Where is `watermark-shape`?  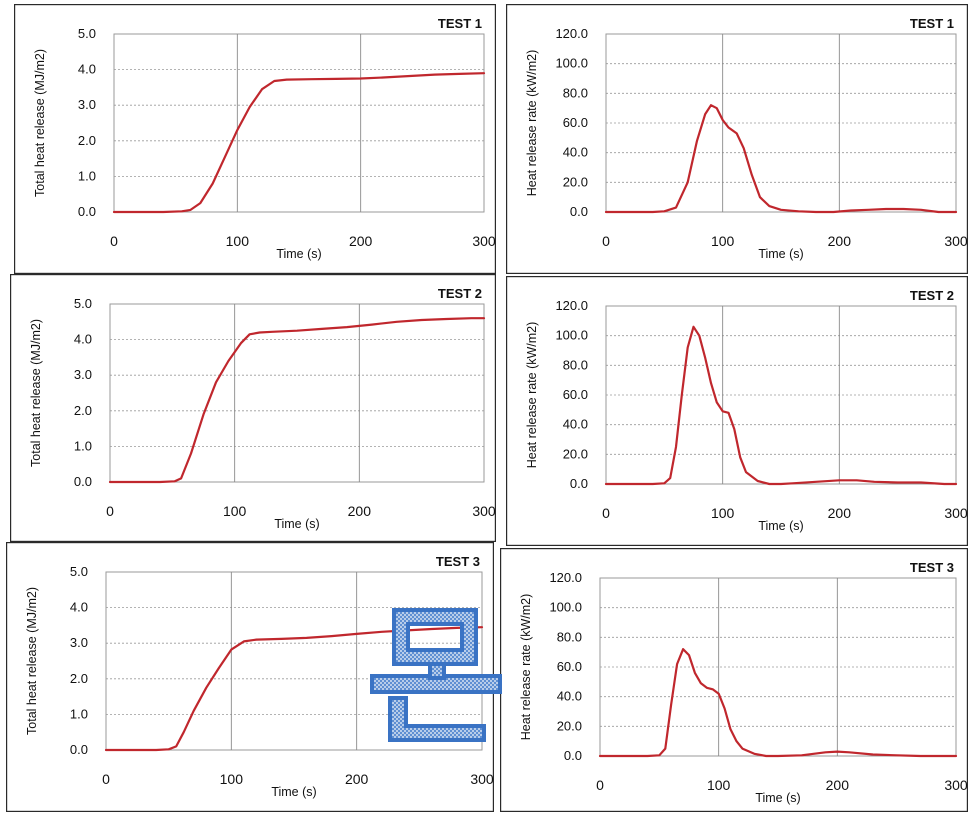 watermark-shape is located at coordinates (436, 675).